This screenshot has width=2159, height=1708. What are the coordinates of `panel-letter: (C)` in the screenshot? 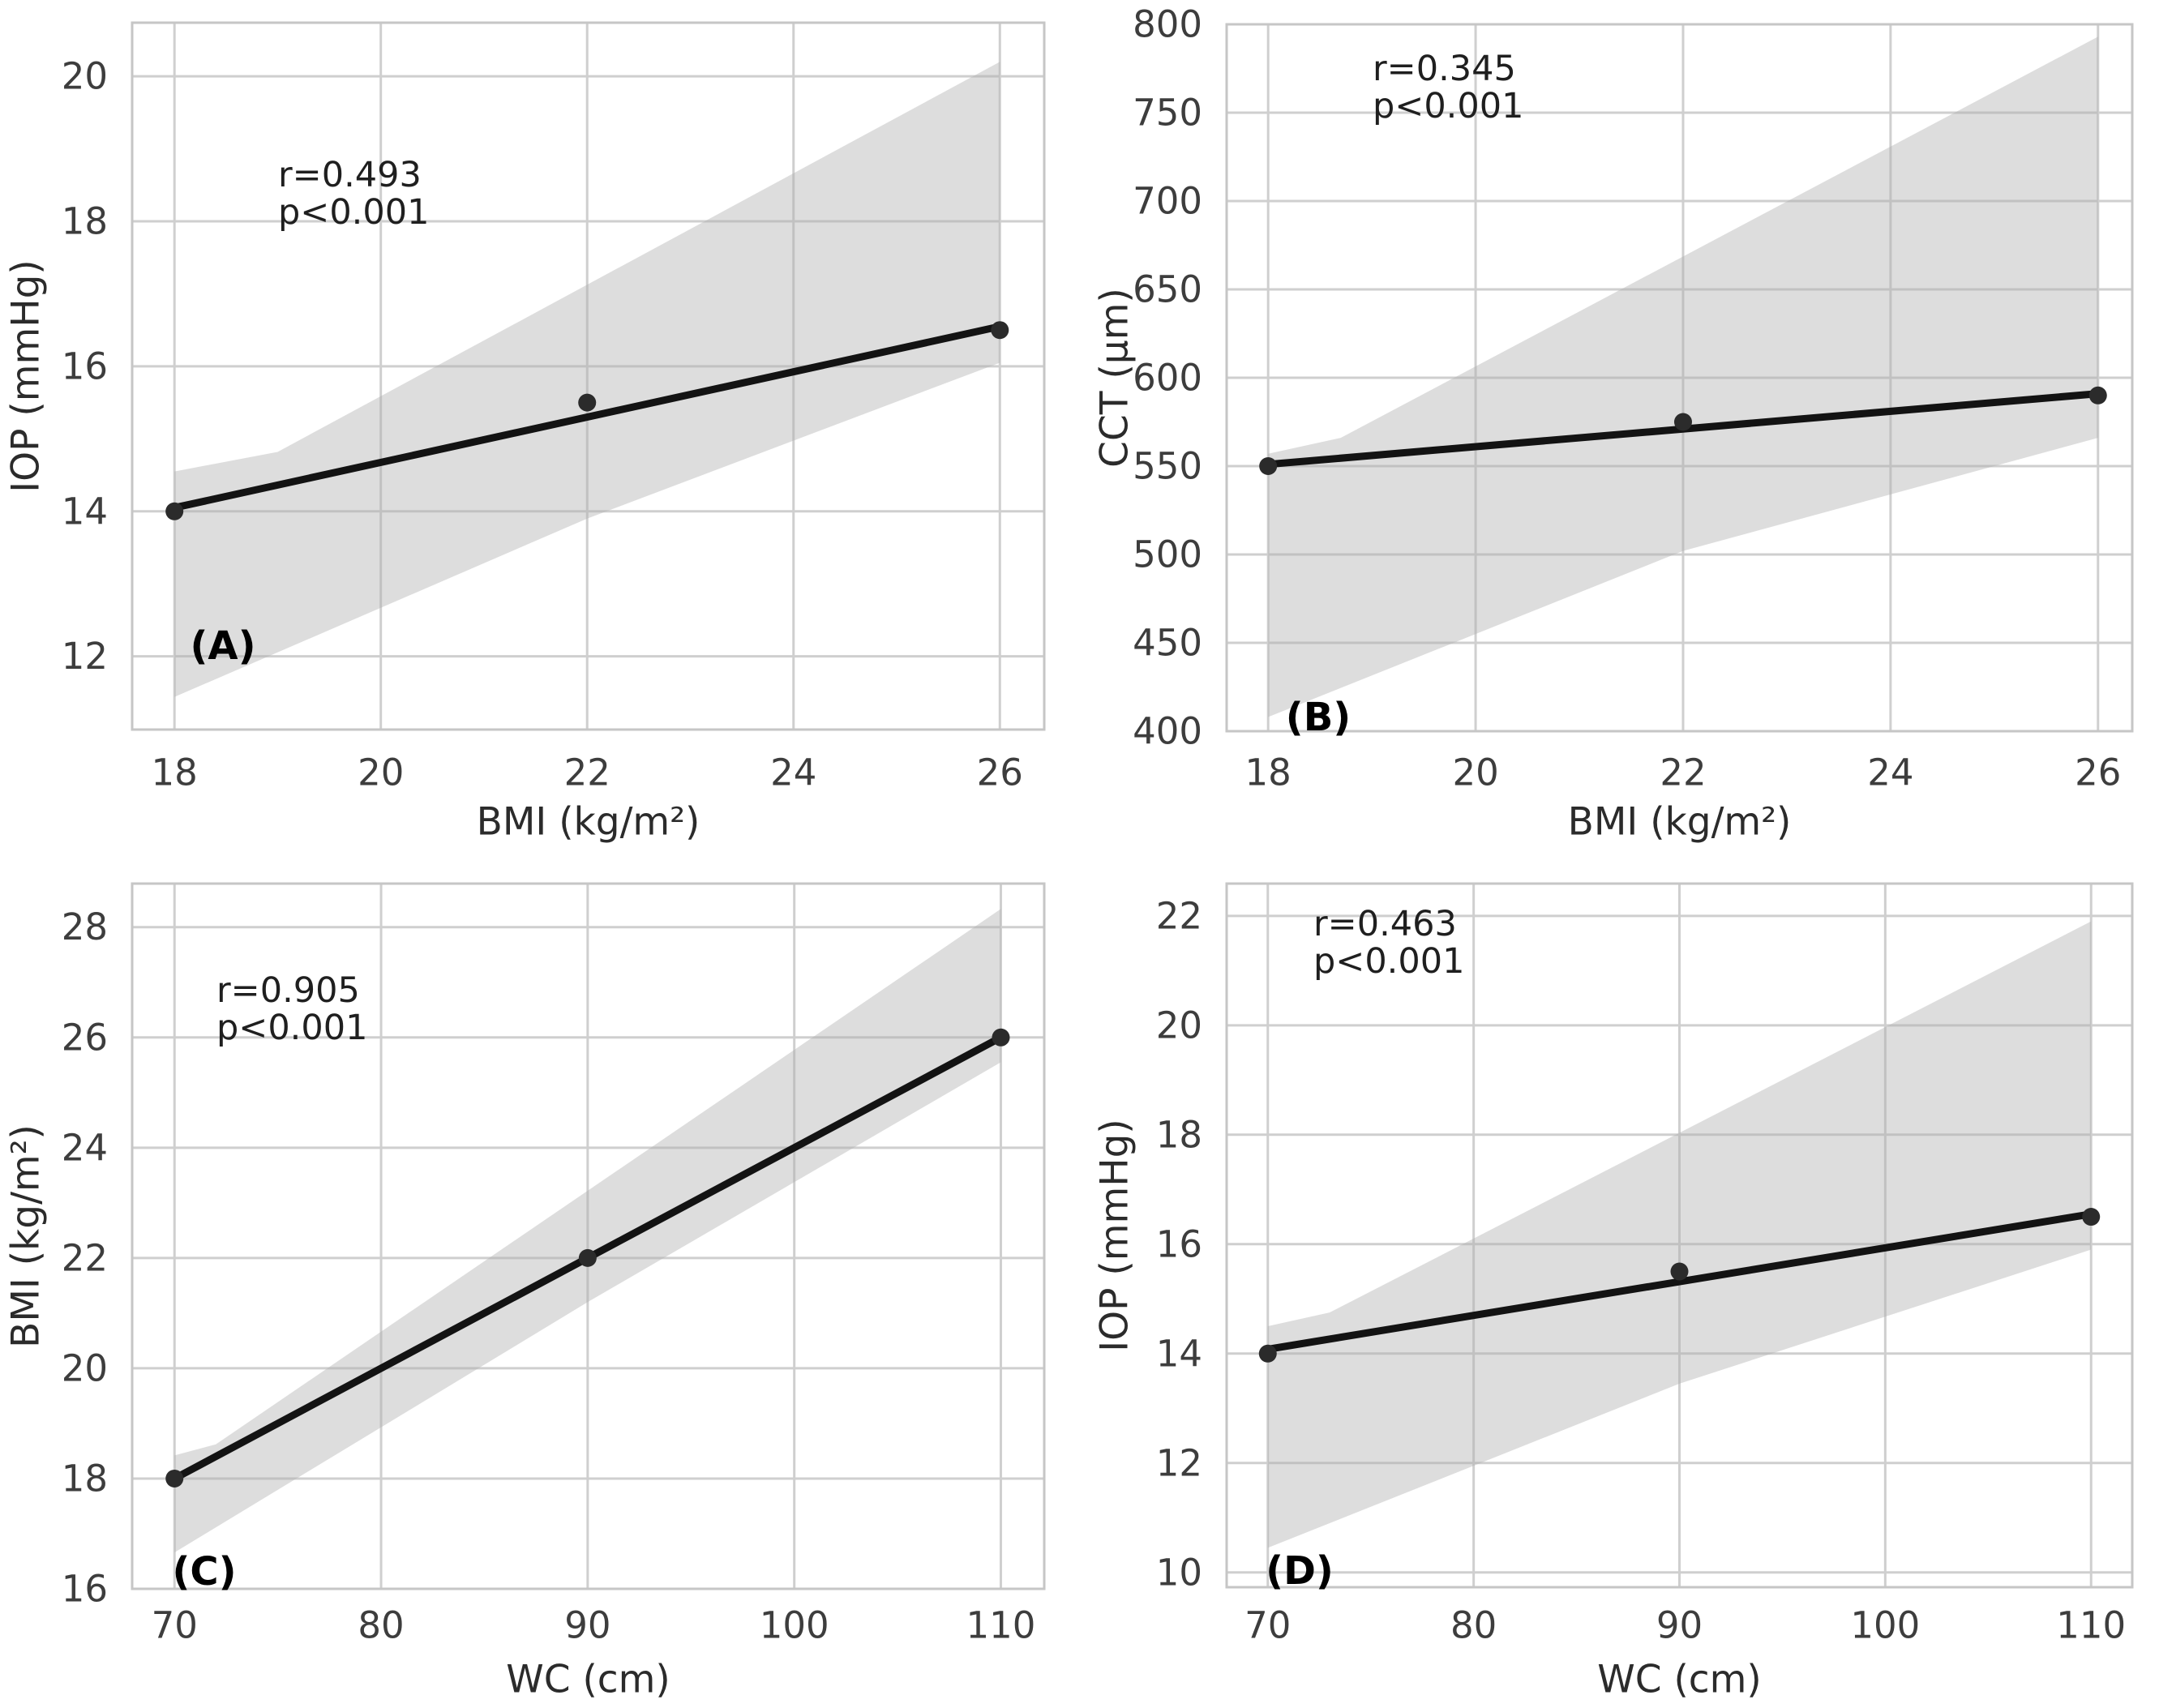 It's located at (204, 1572).